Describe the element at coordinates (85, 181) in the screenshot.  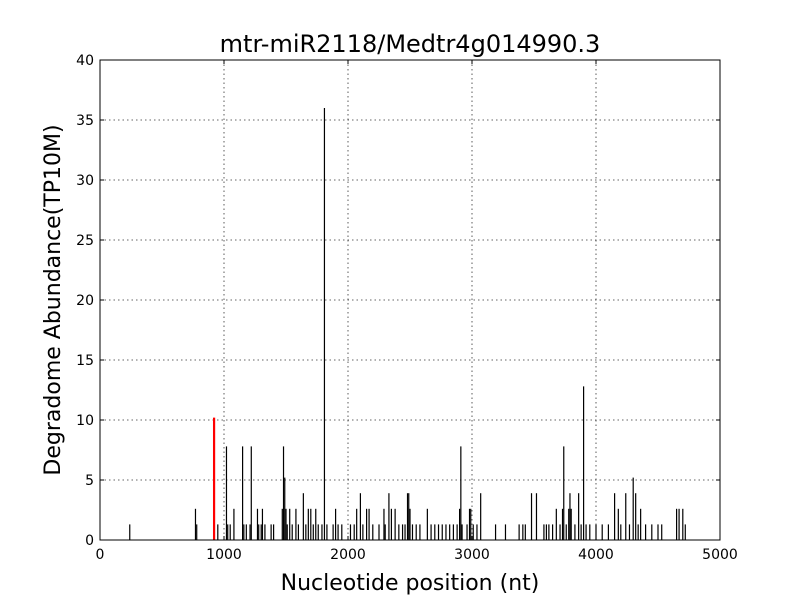
I see `y-tick-label: 30` at that location.